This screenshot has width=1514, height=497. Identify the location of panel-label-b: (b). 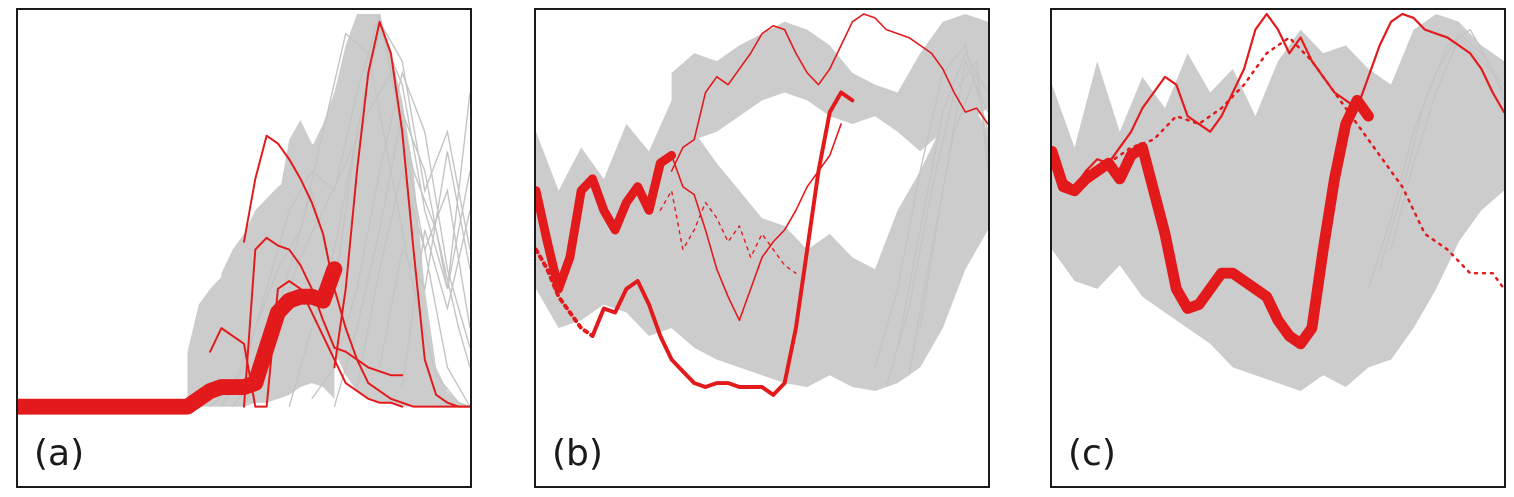
(577, 453).